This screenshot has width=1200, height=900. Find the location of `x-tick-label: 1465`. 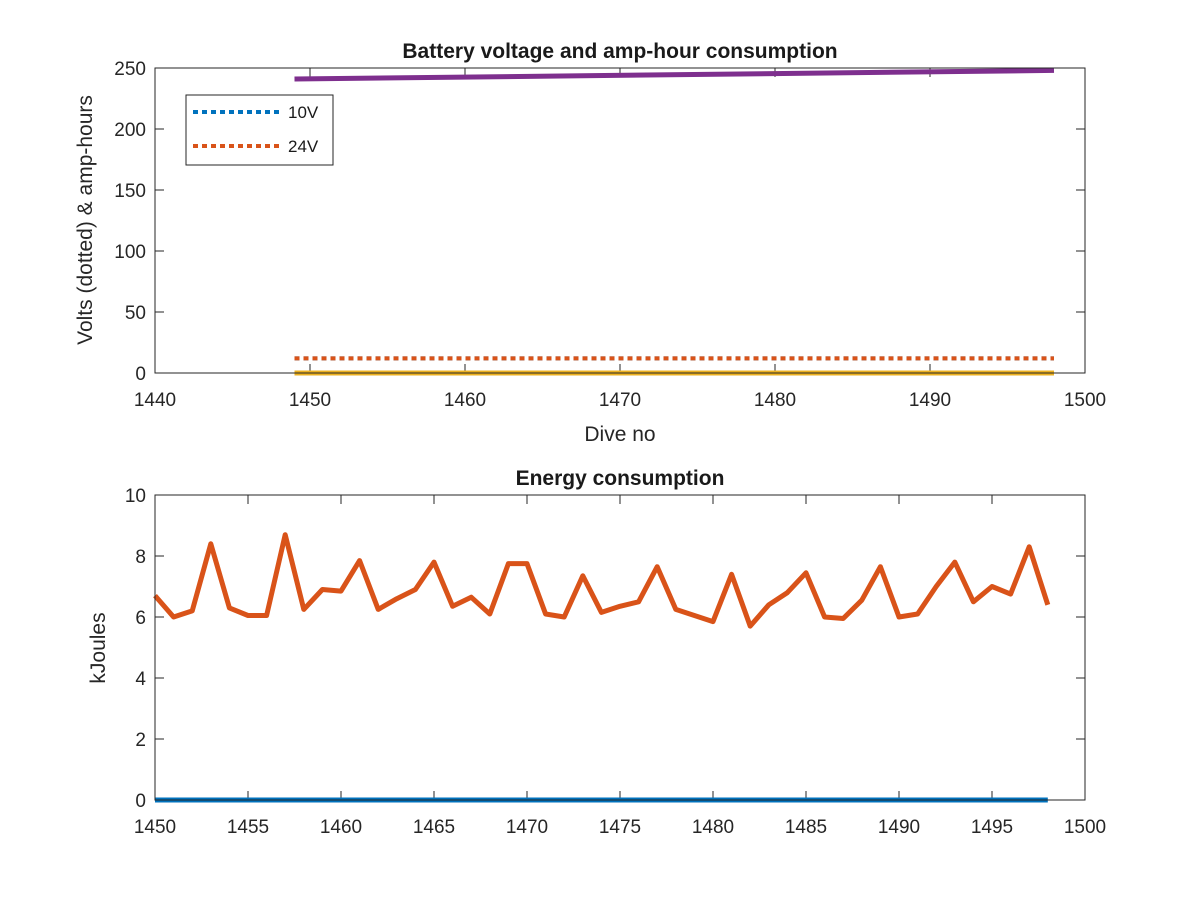

x-tick-label: 1465 is located at coordinates (434, 827).